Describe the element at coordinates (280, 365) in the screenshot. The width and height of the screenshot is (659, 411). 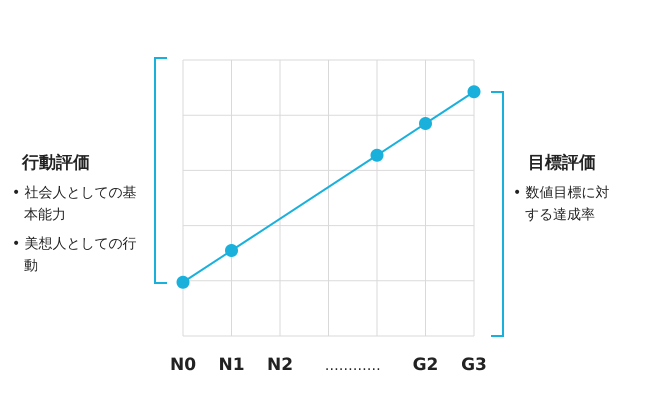
I see `x-tick-label: N2` at that location.